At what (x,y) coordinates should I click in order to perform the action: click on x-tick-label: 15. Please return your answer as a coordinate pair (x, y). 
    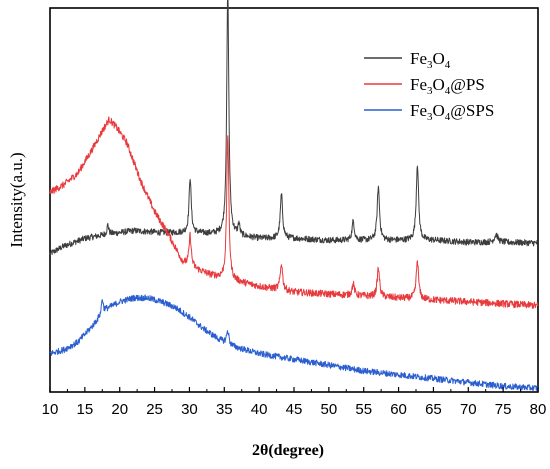
    Looking at the image, I should click on (85, 409).